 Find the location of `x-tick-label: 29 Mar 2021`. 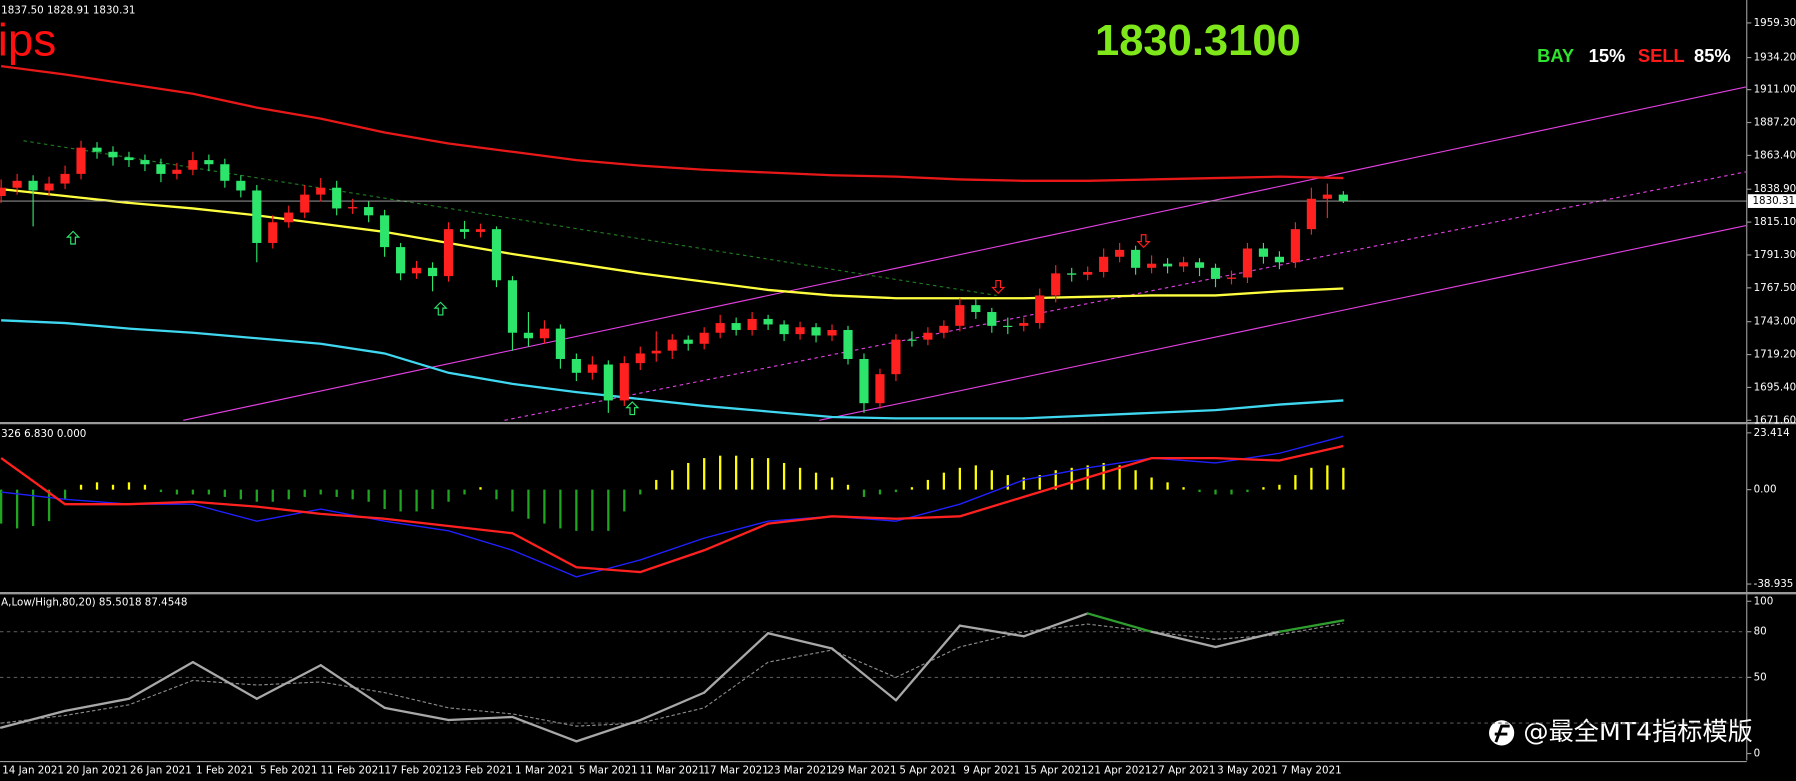

x-tick-label: 29 Mar 2021 is located at coordinates (863, 771).